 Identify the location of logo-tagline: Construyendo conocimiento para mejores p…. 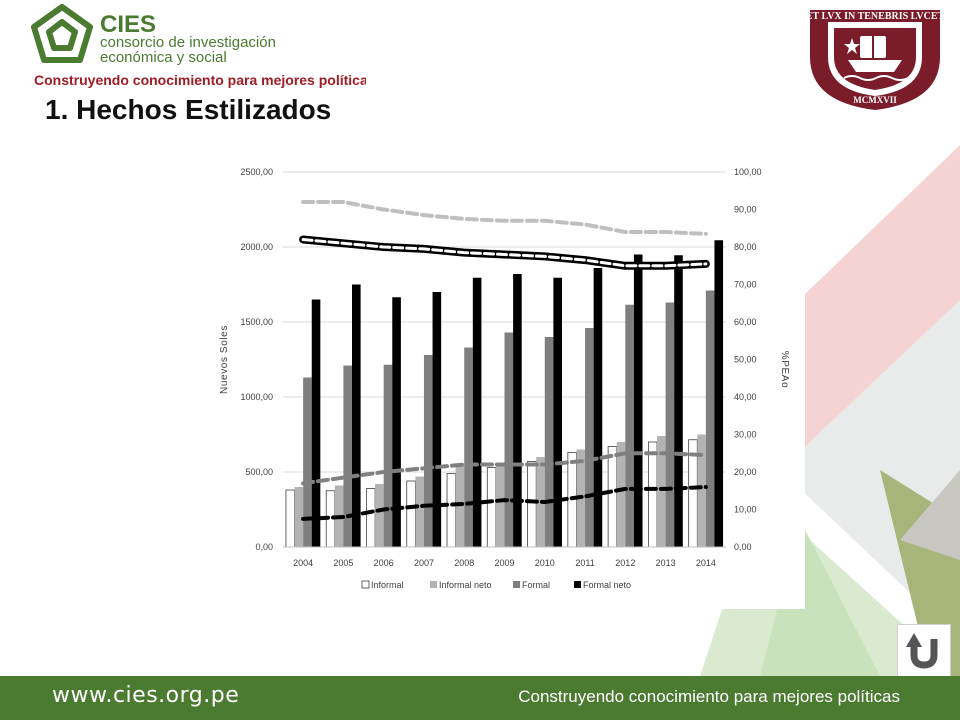
(200, 80).